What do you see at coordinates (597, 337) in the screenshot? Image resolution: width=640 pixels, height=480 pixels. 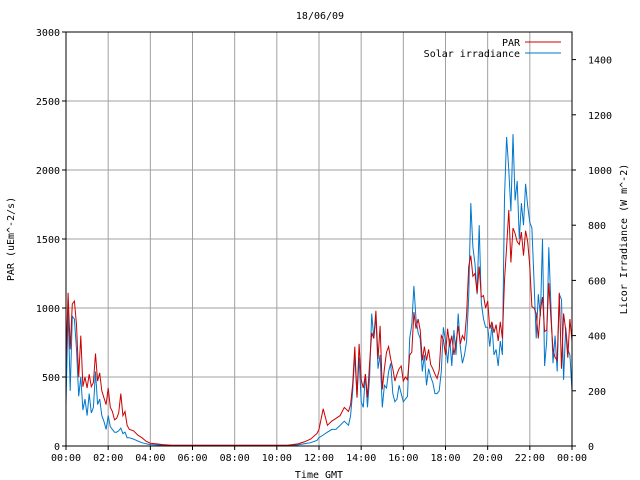 I see `y-right-tick-label: 400` at bounding box center [597, 337].